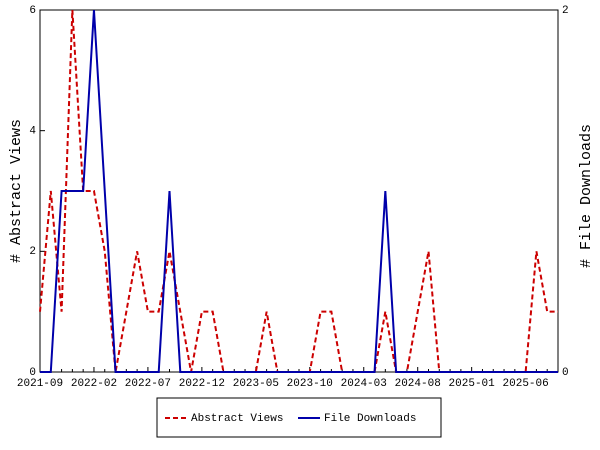  What do you see at coordinates (364, 384) in the screenshot?
I see `x-tick-label: 2024-03` at bounding box center [364, 384].